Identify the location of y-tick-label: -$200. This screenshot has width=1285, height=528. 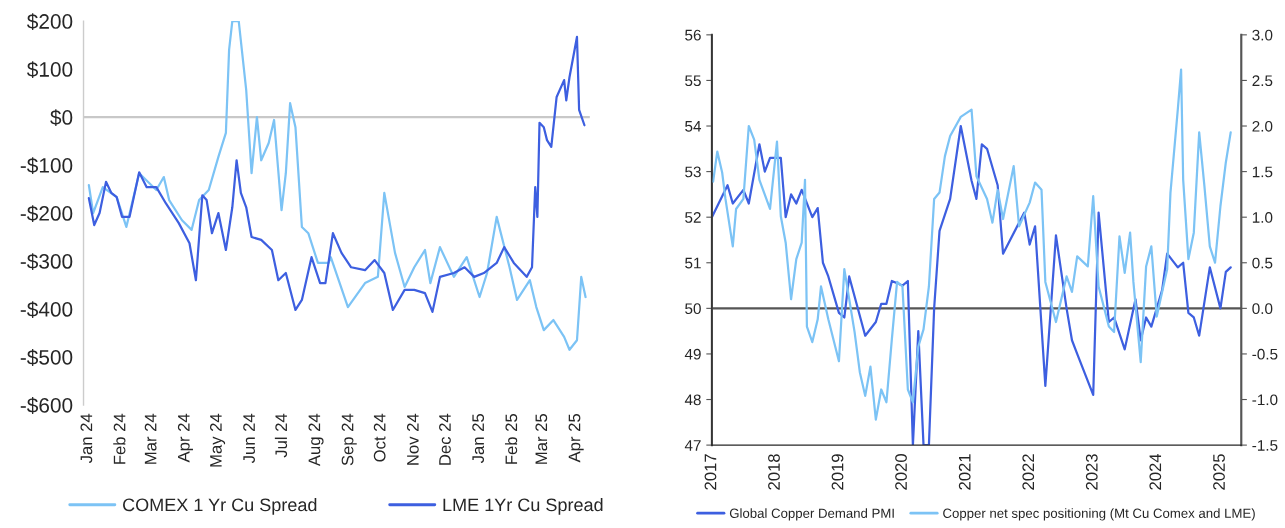
(46, 214).